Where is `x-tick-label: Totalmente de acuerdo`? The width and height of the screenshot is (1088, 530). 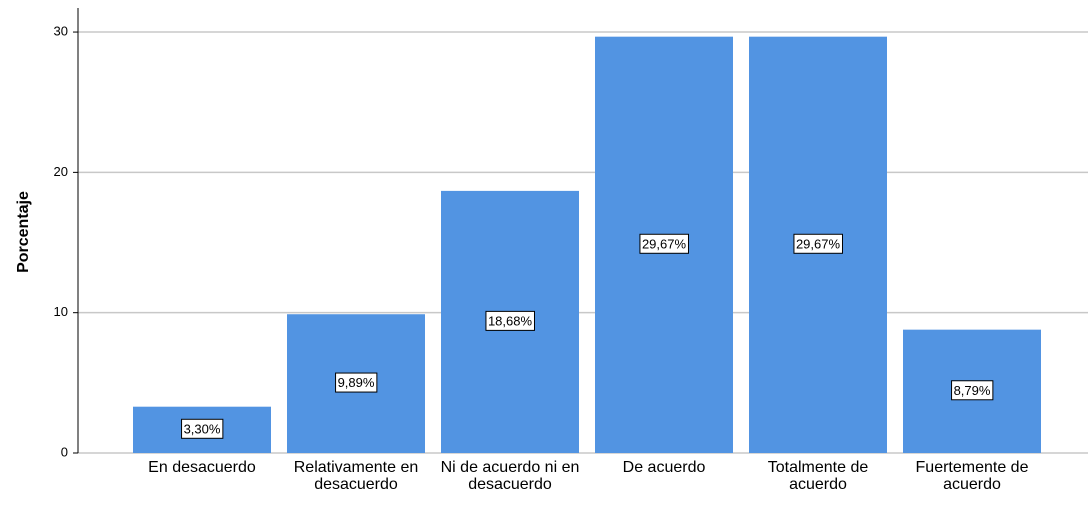
x-tick-label: Totalmente de acuerdo is located at coordinates (818, 476).